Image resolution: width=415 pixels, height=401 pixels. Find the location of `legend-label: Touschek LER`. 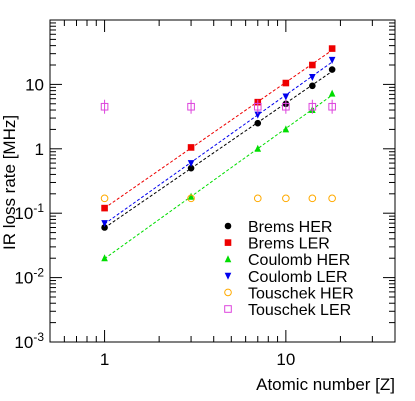

legend-label: Touschek LER is located at coordinates (299, 310).